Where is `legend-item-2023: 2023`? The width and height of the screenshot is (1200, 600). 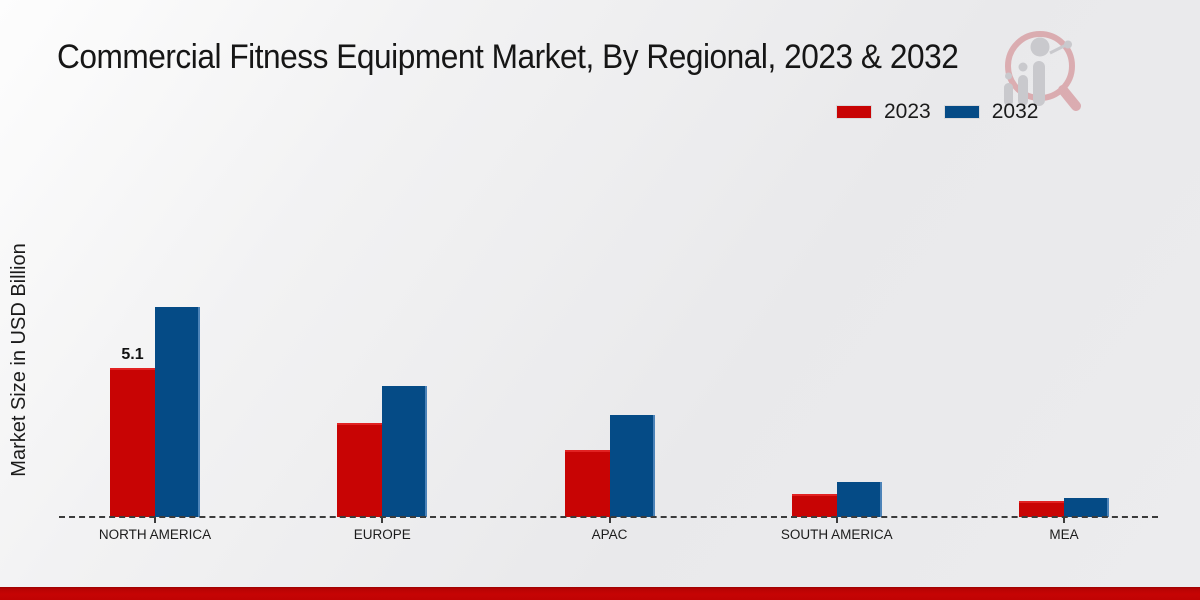 legend-item-2023: 2023 is located at coordinates (884, 112).